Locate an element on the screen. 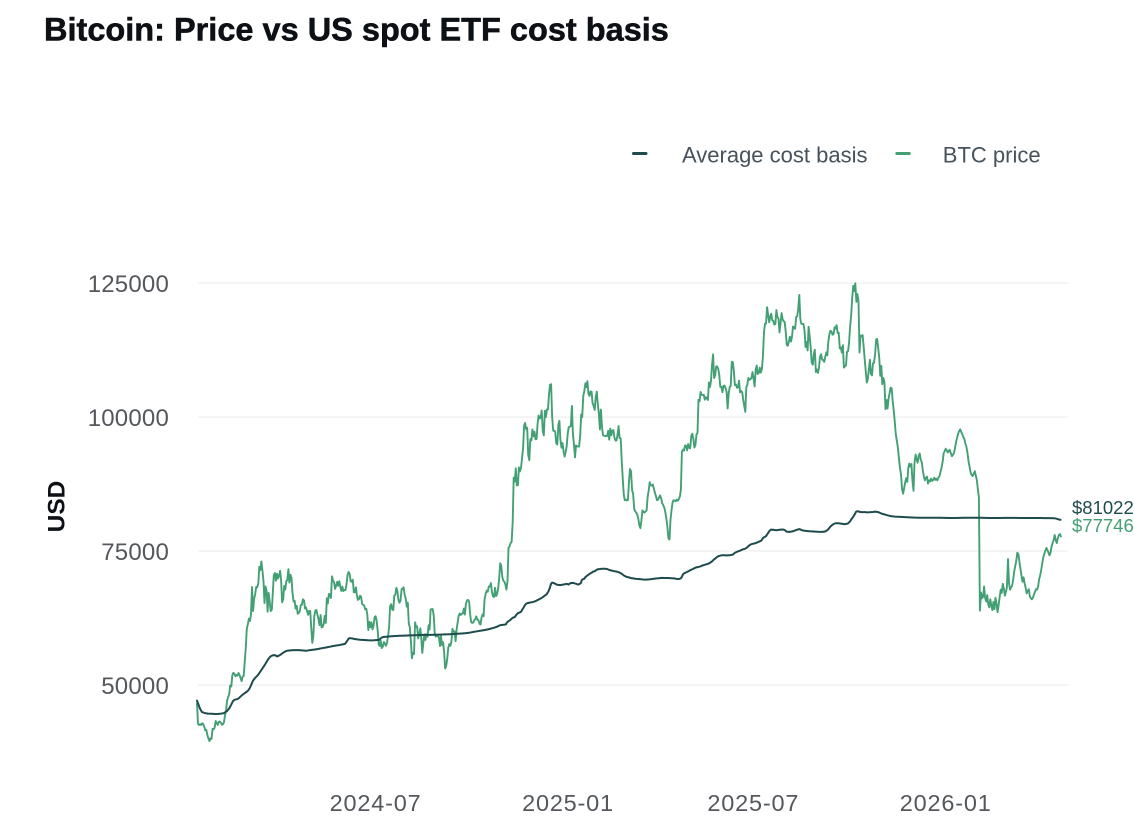 The width and height of the screenshot is (1134, 816). svg-text: 2025-07 is located at coordinates (753, 803).